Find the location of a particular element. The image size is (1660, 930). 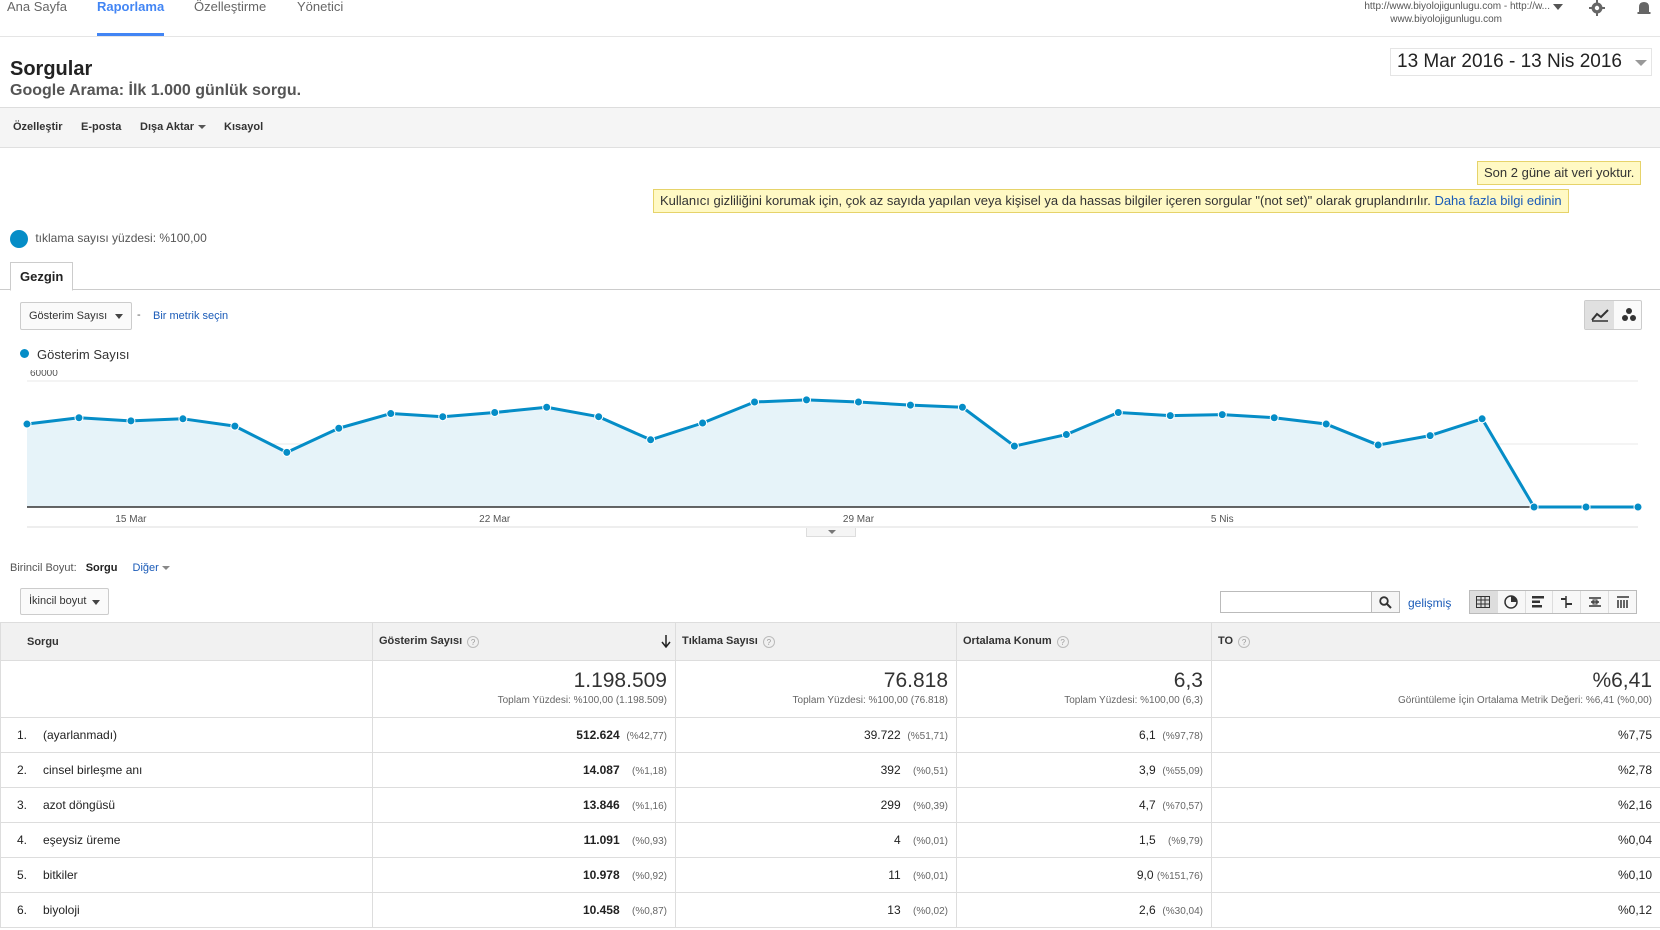

x-tick-label: 15 Mar is located at coordinates (131, 519).